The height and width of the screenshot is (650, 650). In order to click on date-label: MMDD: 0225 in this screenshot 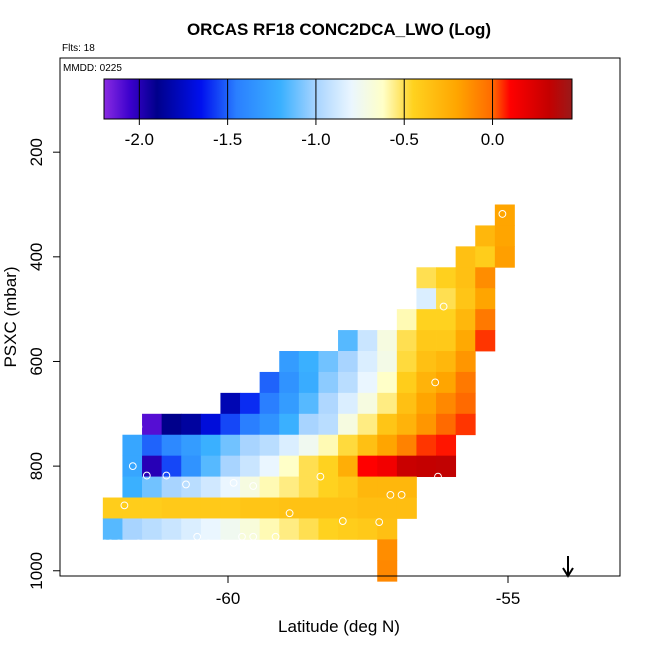, I will do `click(92, 68)`.